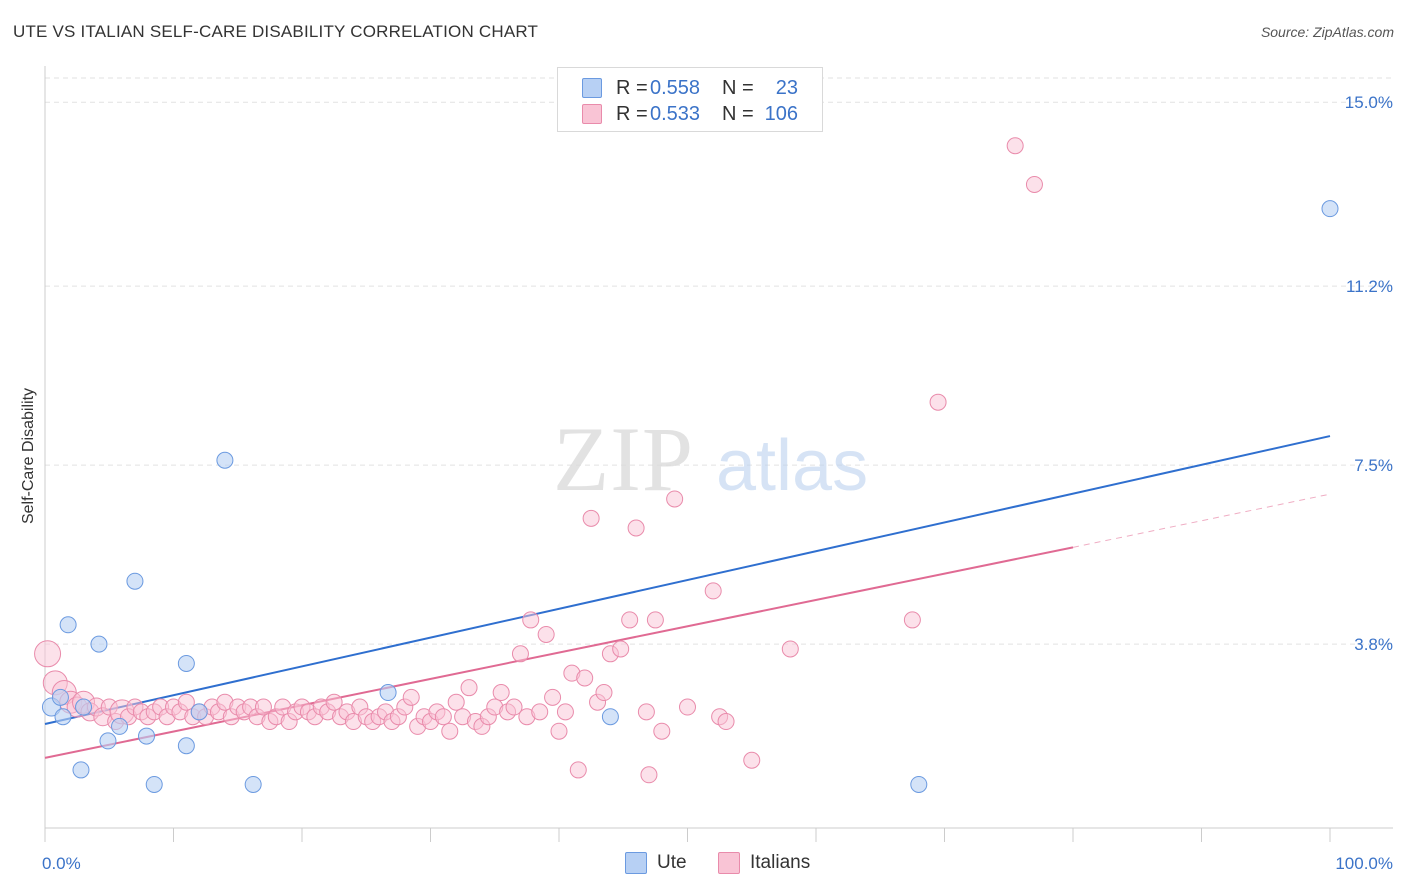 The image size is (1406, 892). What do you see at coordinates (1201, 520) in the screenshot?
I see `italians-trend-extension` at bounding box center [1201, 520].